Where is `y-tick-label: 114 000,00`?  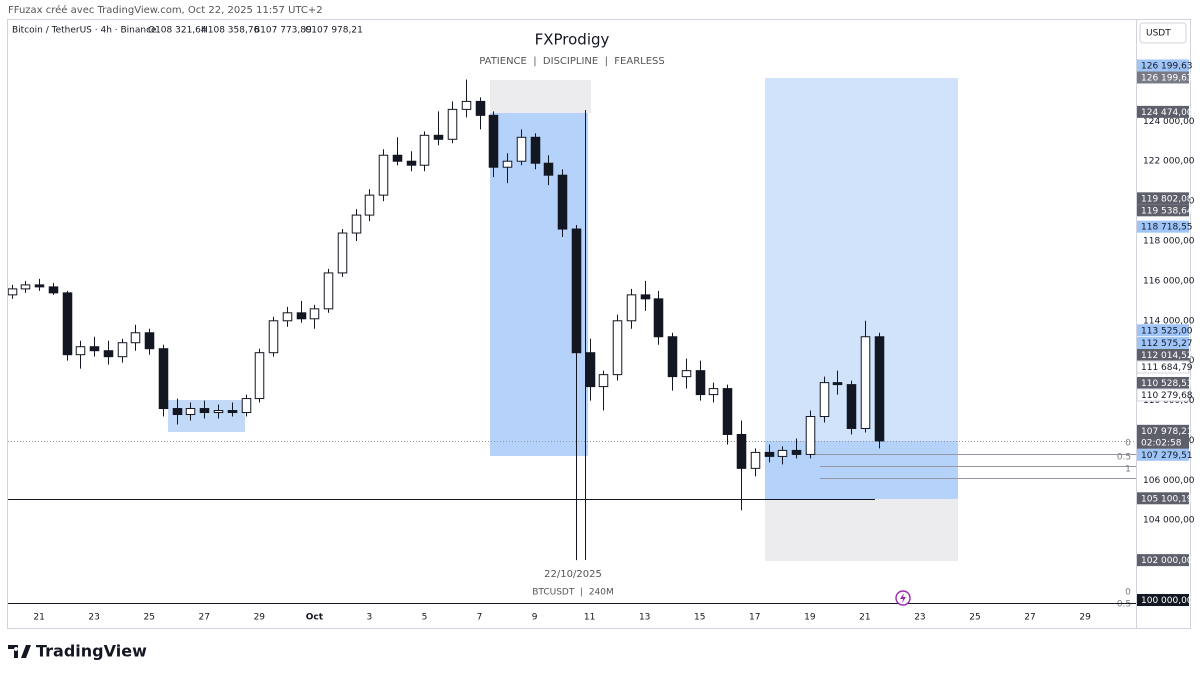
y-tick-label: 114 000,00 is located at coordinates (1169, 321).